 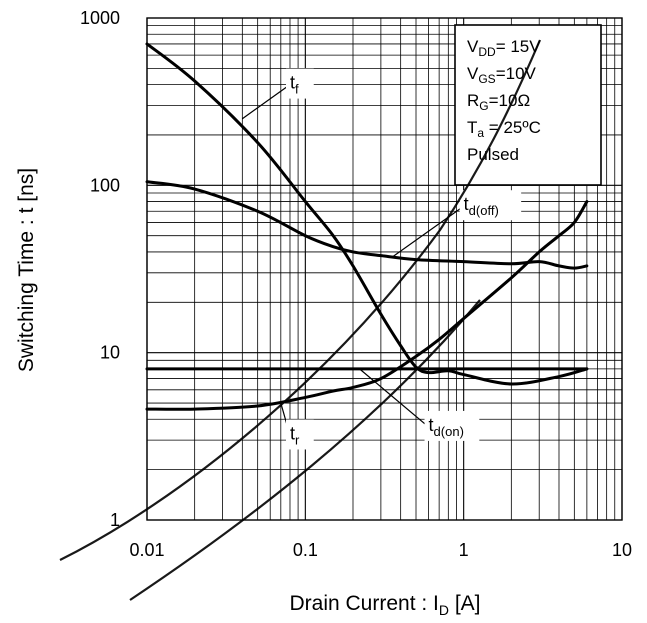 I want to click on x-tick-label: 0.01, so click(x=146, y=550).